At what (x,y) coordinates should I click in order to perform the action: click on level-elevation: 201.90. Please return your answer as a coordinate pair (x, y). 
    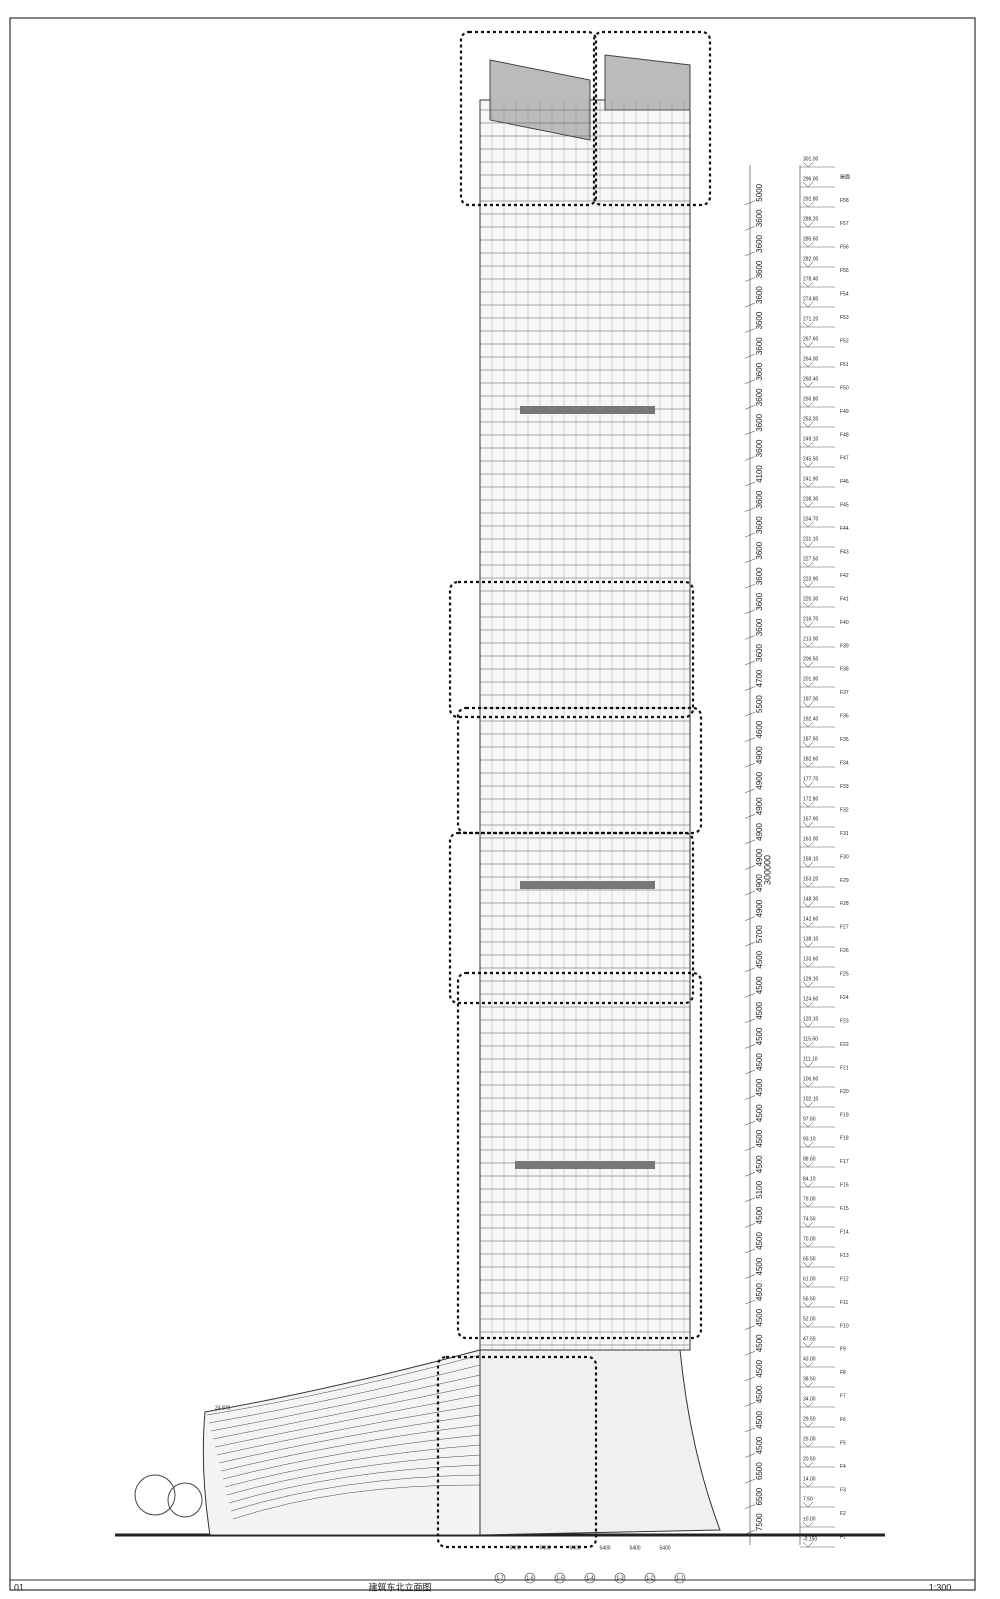
    Looking at the image, I should click on (811, 679).